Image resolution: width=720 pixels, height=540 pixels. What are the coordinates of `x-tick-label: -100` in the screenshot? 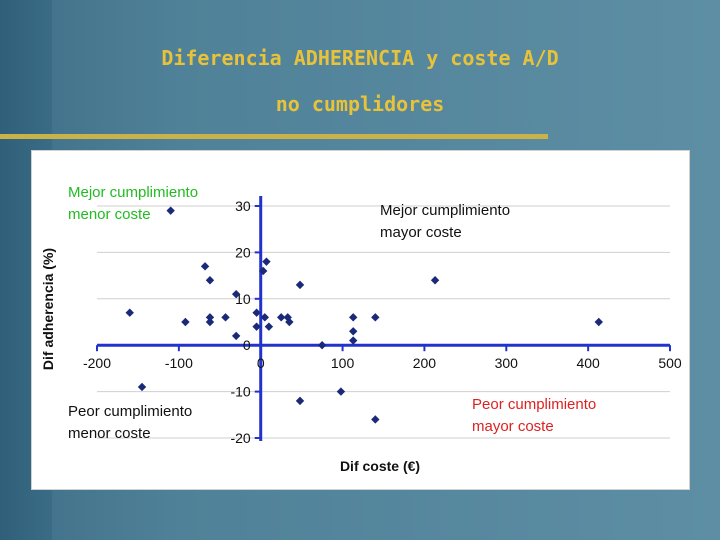 It's located at (179, 363).